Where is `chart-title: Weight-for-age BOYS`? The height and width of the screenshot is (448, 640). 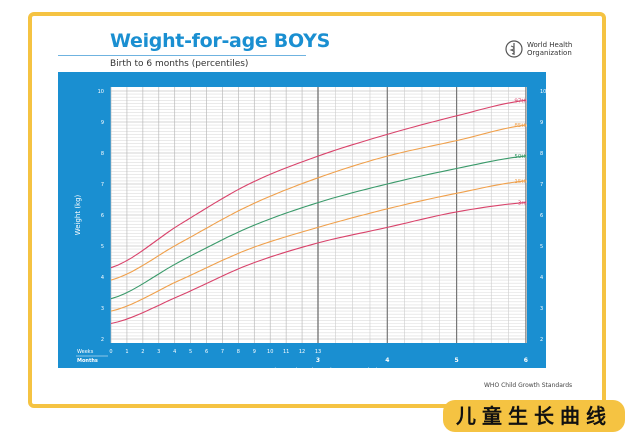
chart-title: Weight-for-age BOYS is located at coordinates (220, 41).